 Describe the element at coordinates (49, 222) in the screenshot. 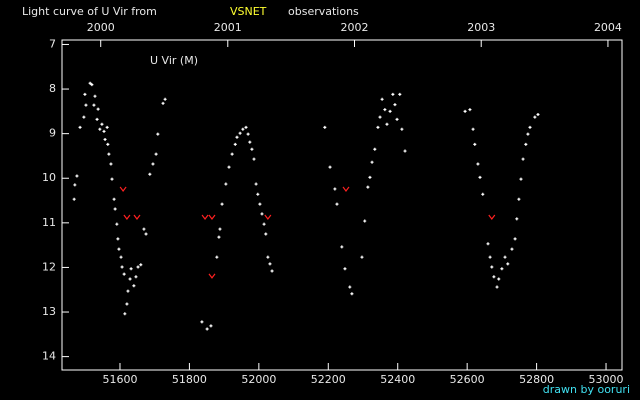

I see `y-tick-label: 11` at that location.